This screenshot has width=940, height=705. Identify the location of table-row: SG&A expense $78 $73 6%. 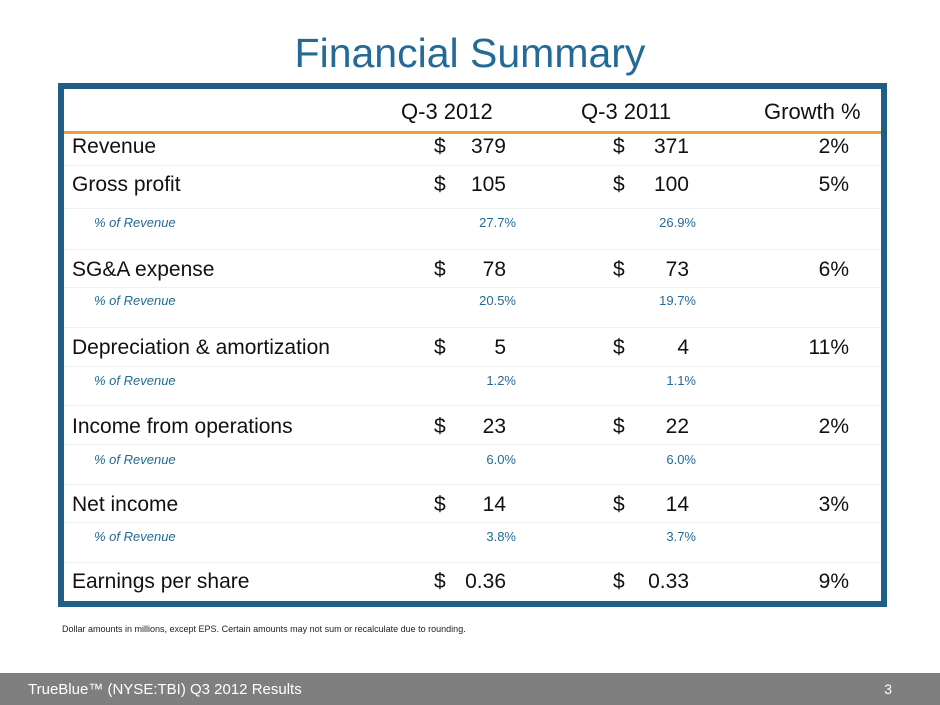
(472, 270).